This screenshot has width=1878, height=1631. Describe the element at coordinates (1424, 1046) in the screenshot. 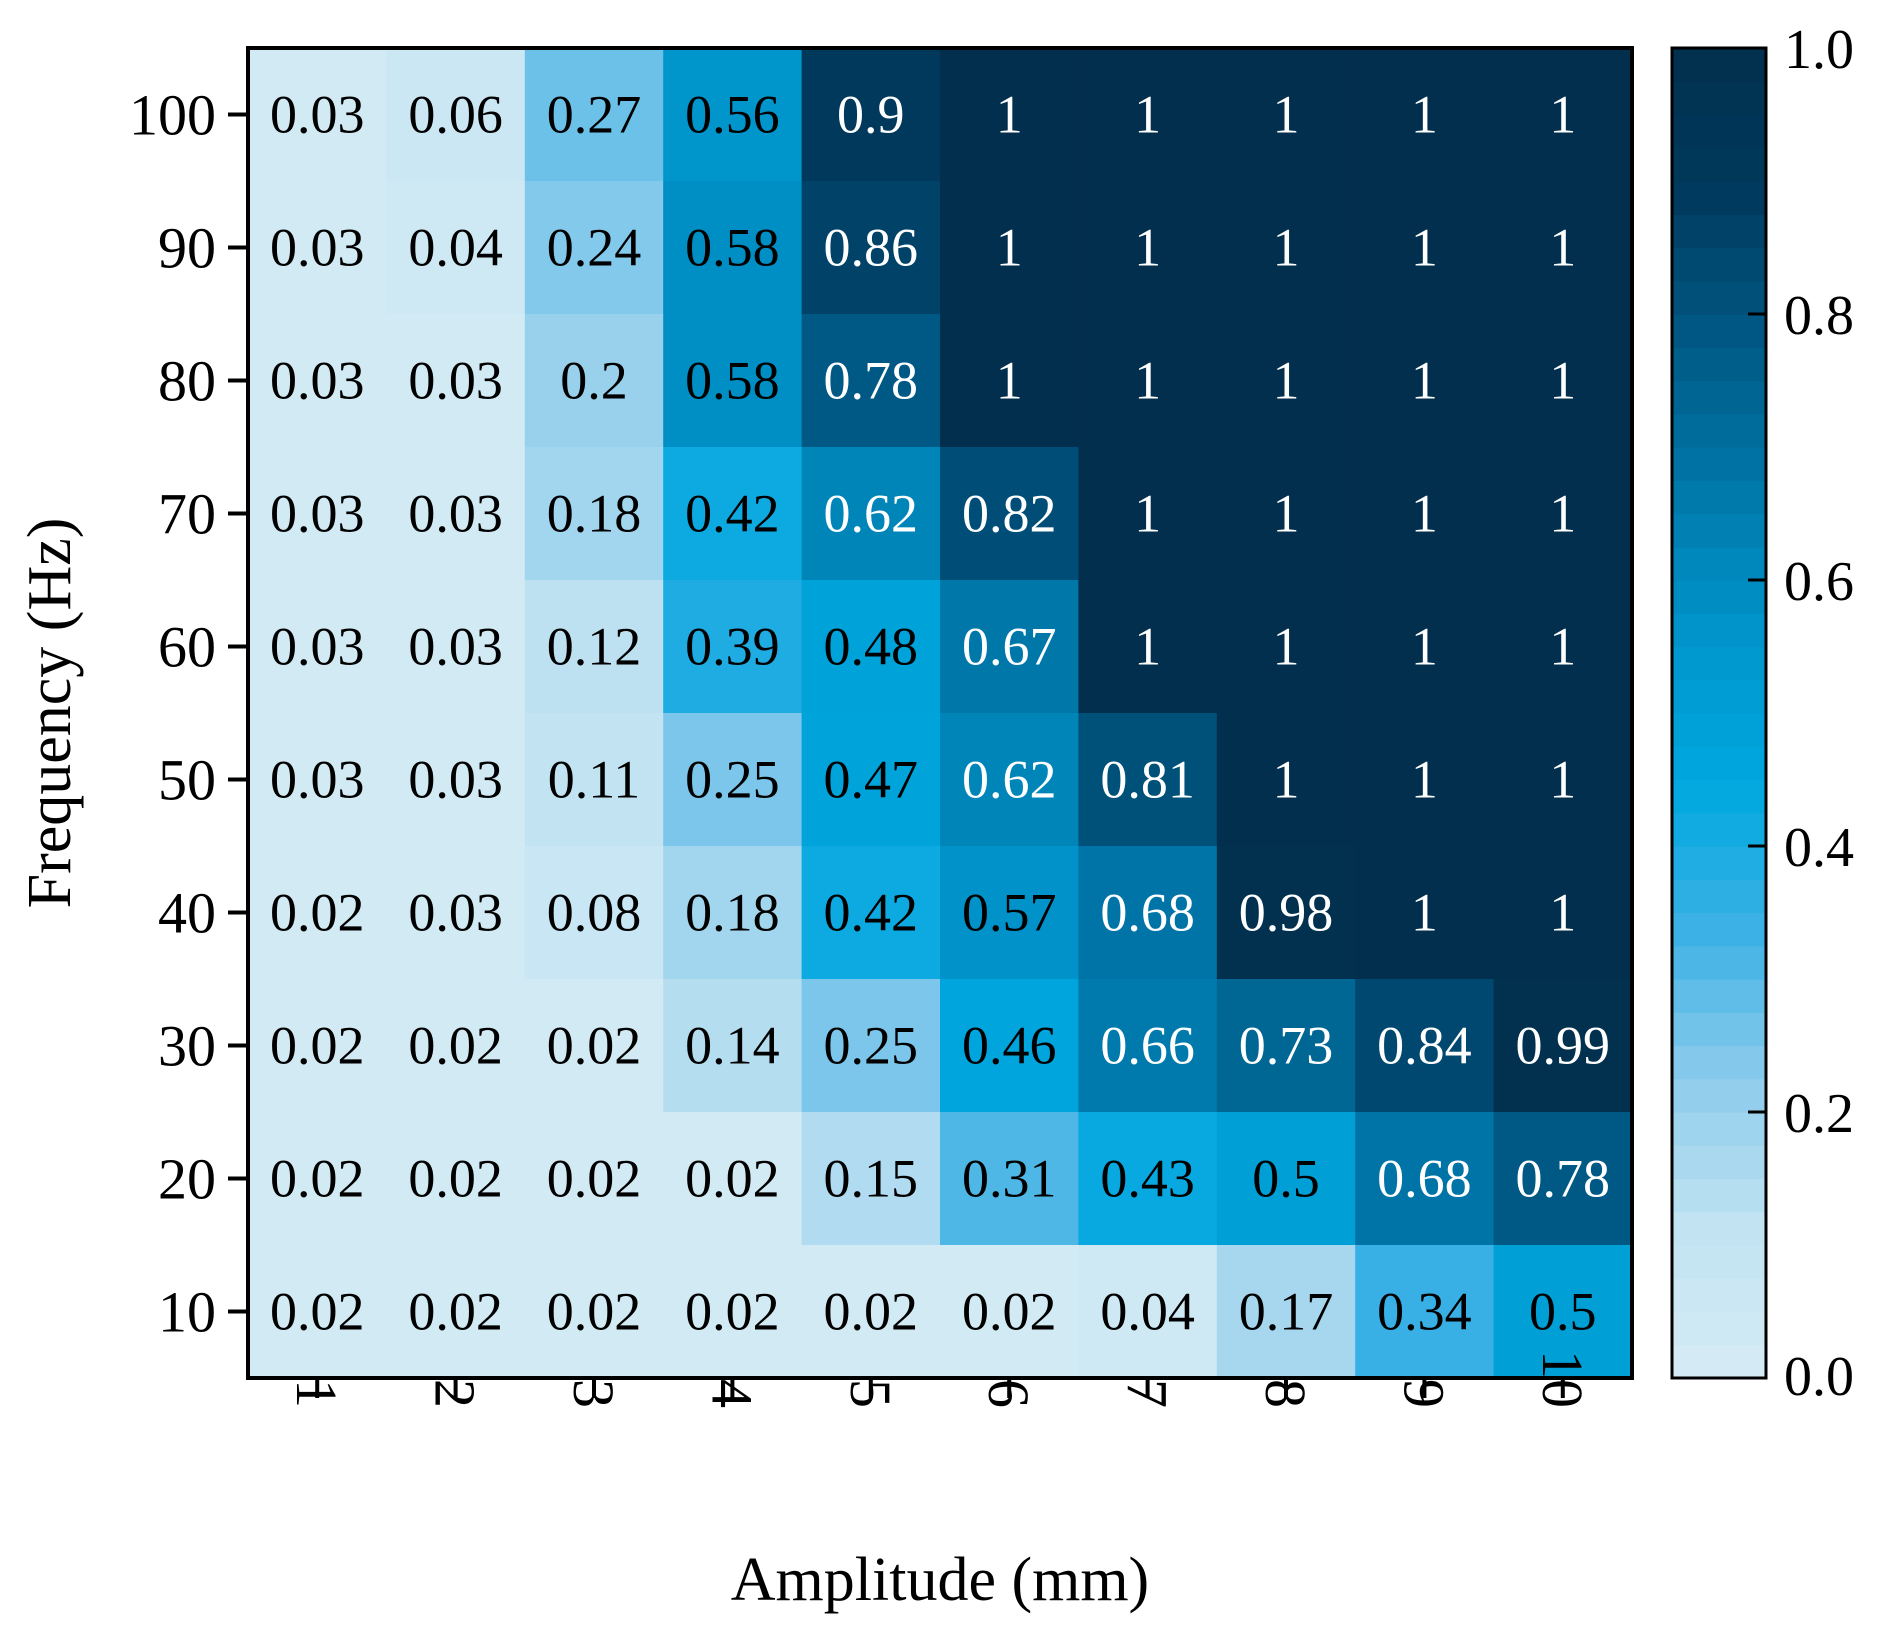

I see `cell-value-label: 0.84` at that location.